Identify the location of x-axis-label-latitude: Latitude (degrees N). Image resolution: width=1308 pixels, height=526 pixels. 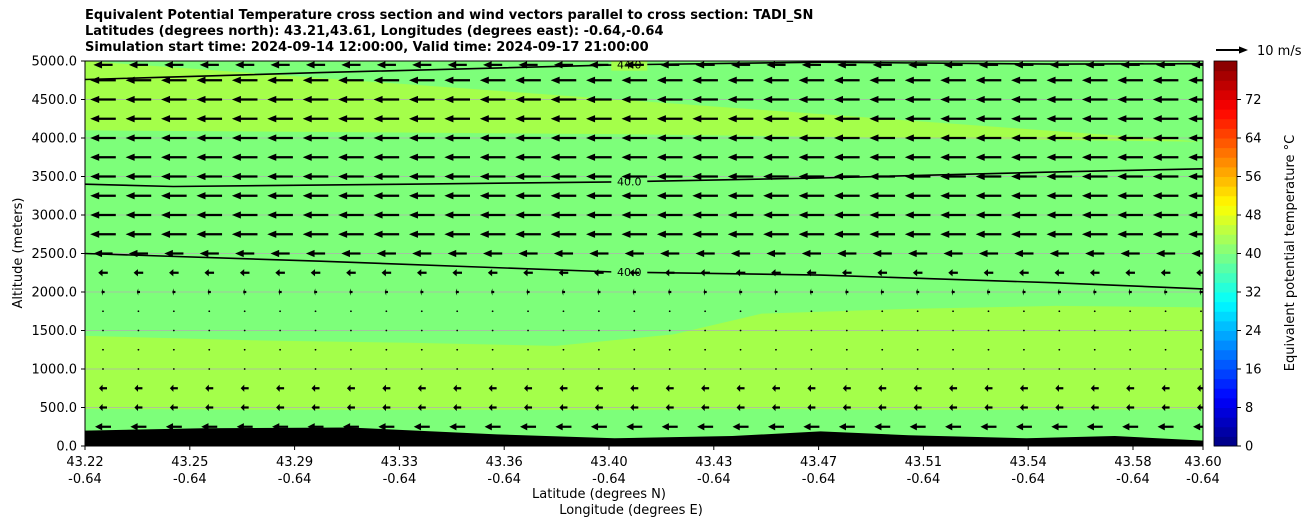
(599, 494).